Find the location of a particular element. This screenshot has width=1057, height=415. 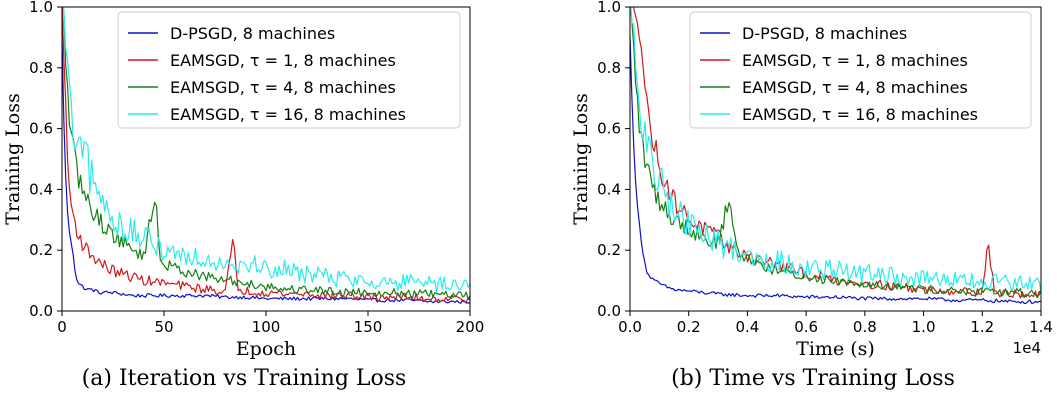

x-offset-label: 1e4 is located at coordinates (1027, 348).